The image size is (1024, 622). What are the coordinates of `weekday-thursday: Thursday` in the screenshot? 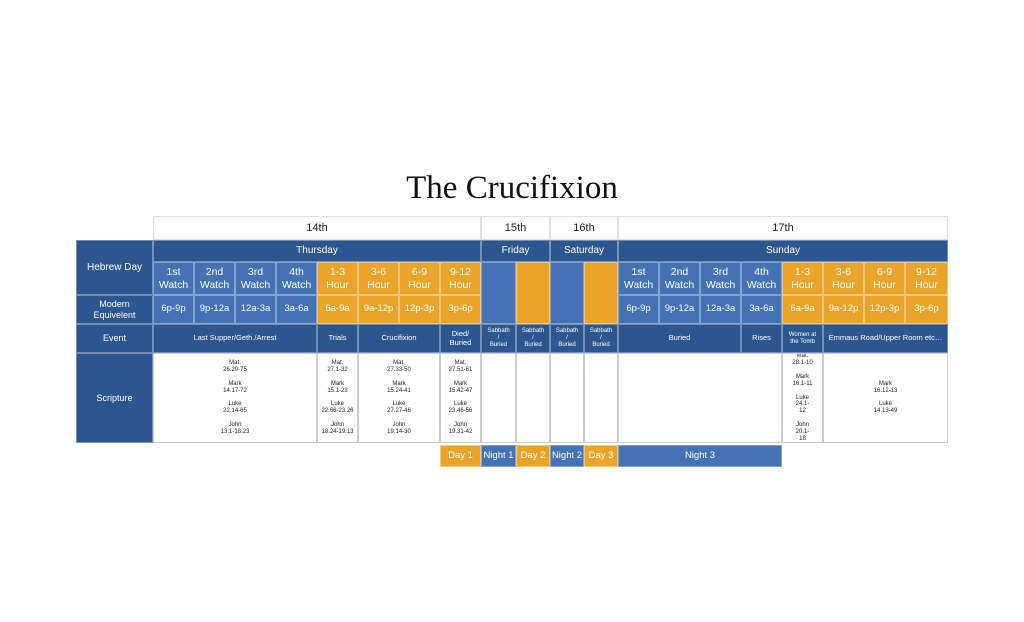 It's located at (317, 251).